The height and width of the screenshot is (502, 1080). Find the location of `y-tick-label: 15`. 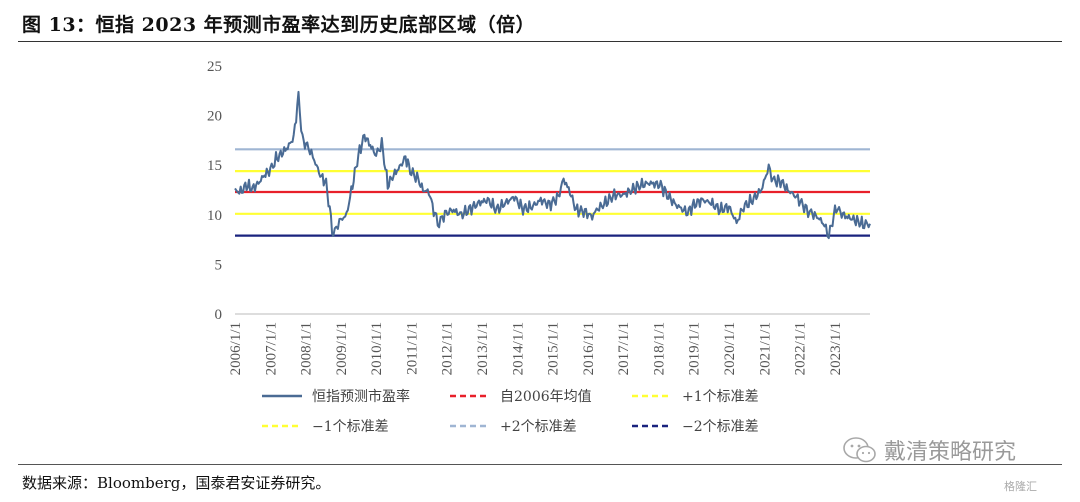

y-tick-label: 15 is located at coordinates (214, 166).